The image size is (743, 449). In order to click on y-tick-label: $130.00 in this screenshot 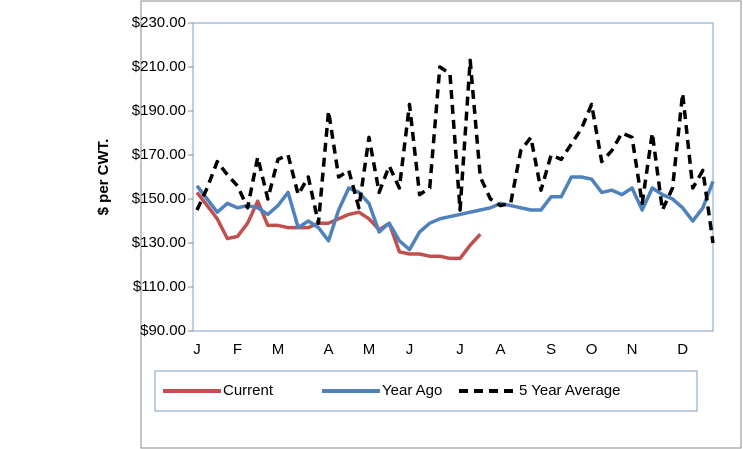, I will do `click(159, 242)`.